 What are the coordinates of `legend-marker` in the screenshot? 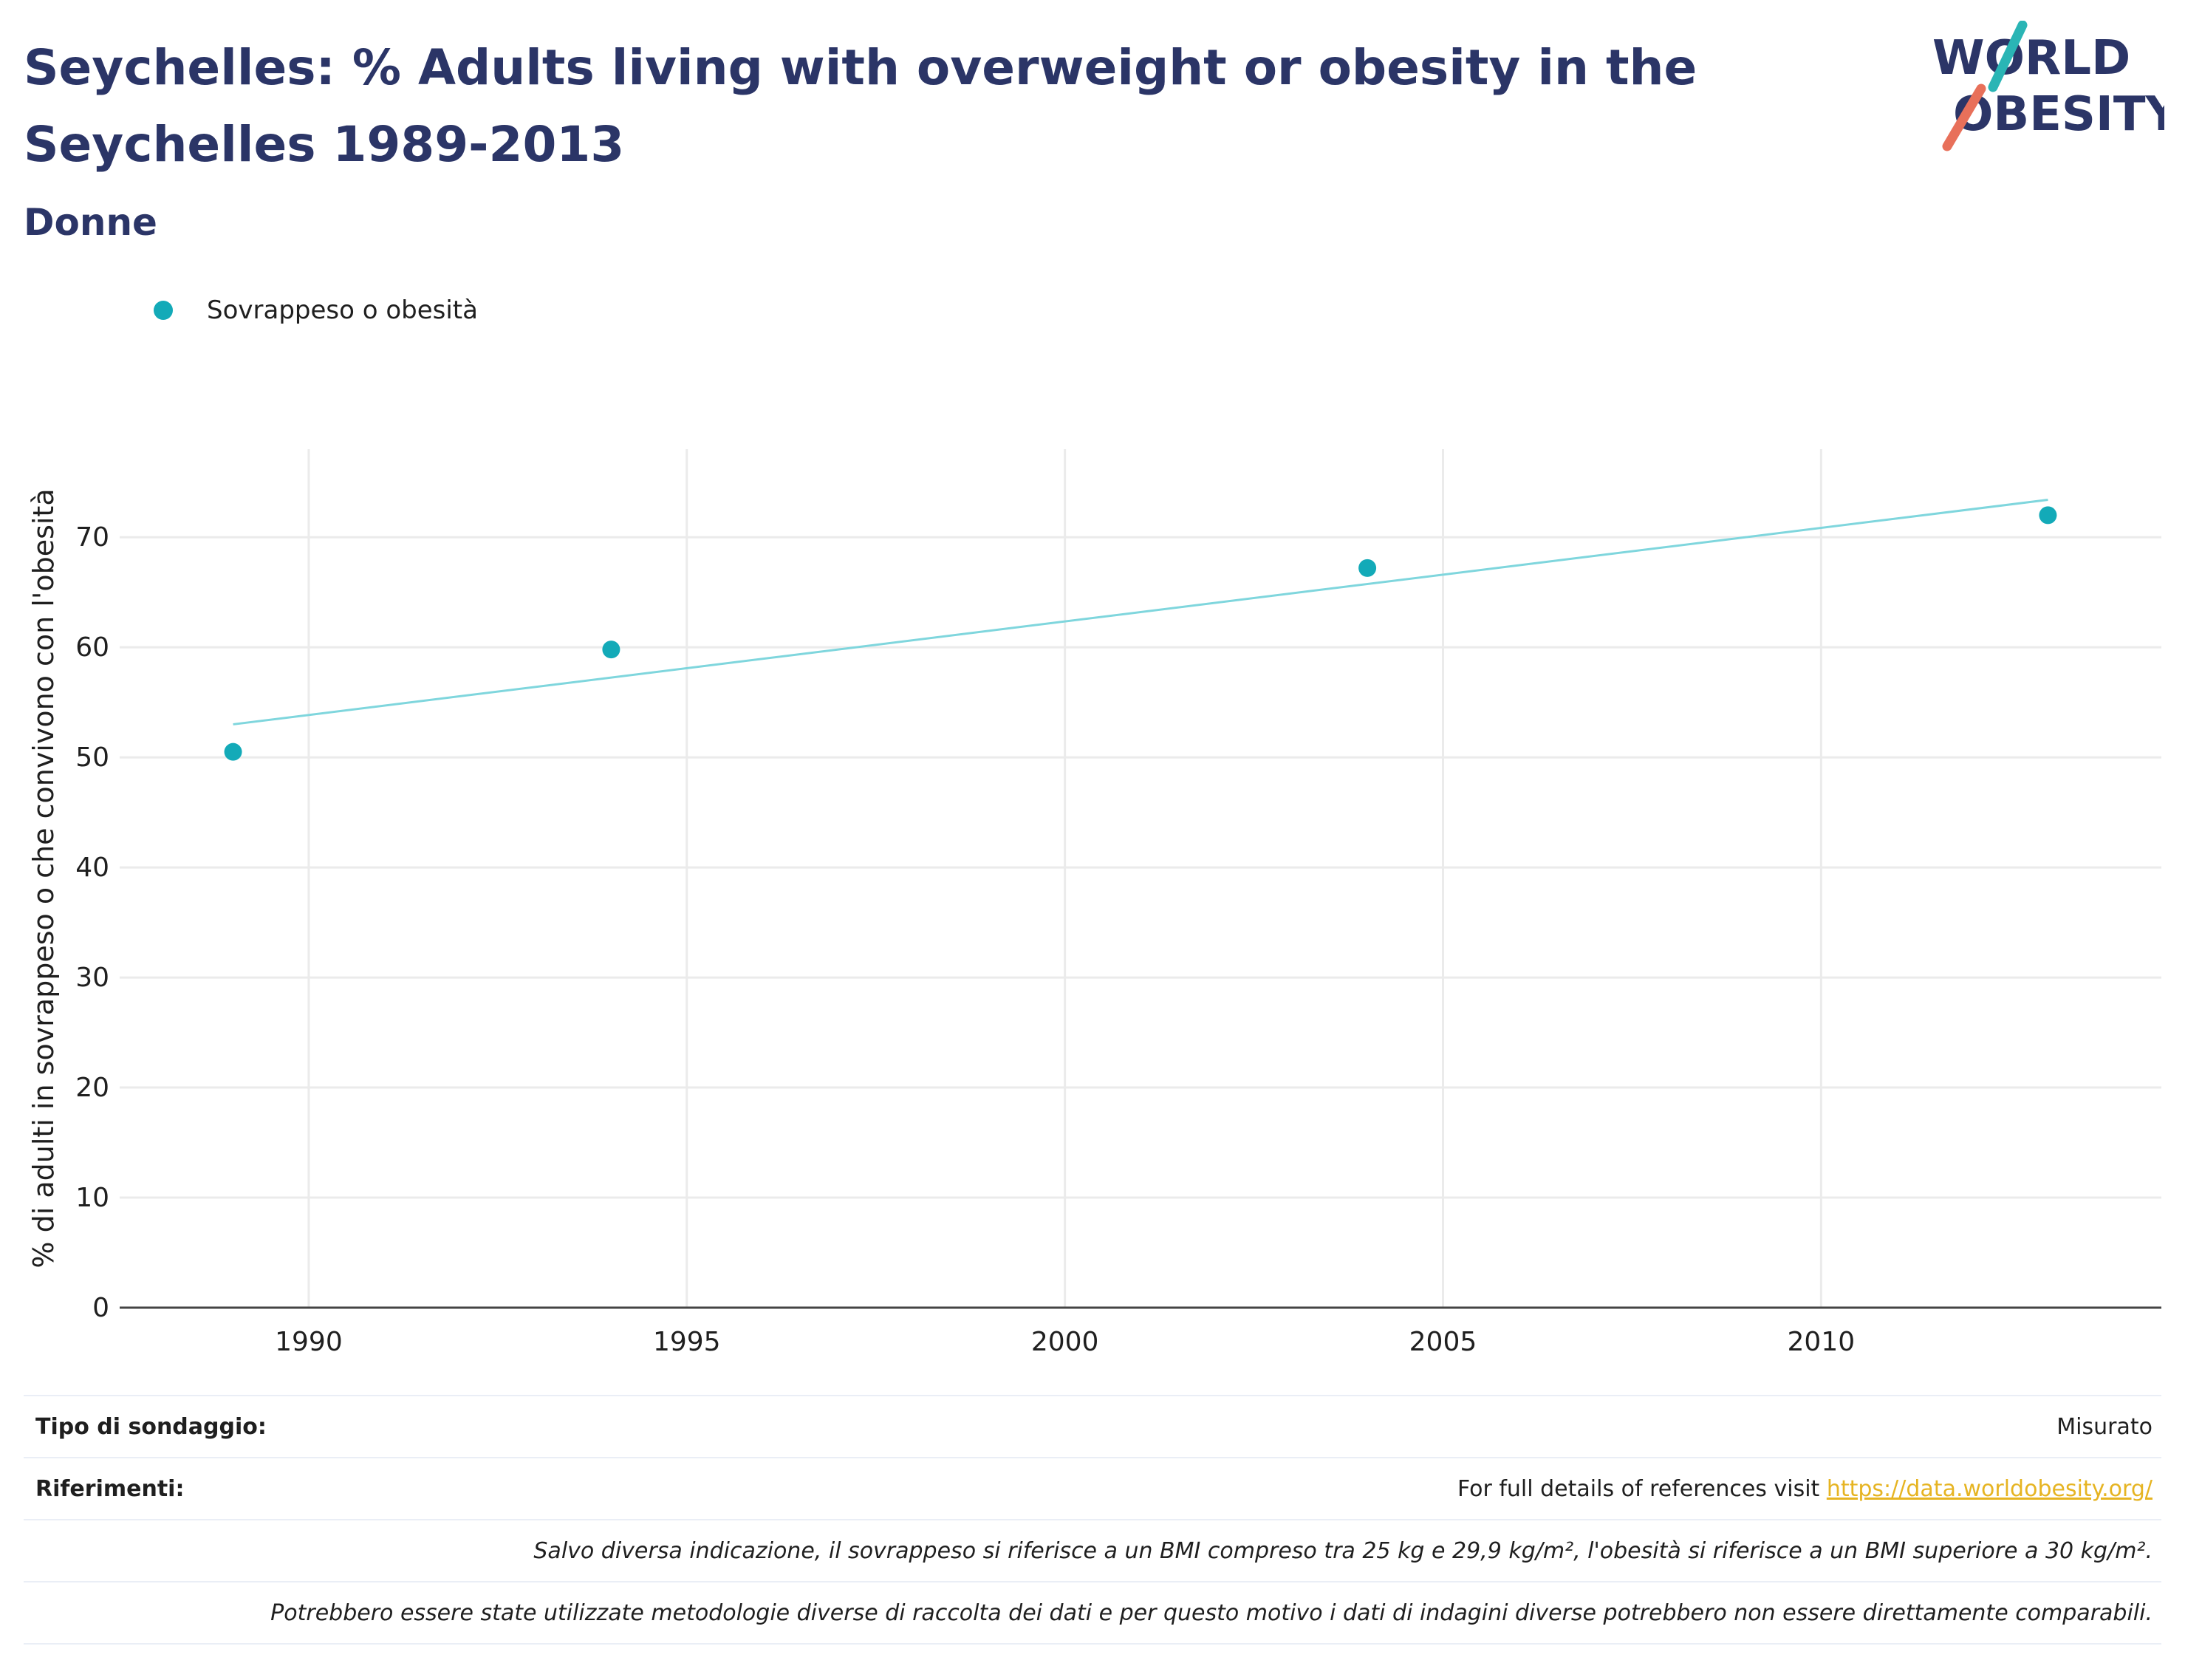 It's located at (163, 310).